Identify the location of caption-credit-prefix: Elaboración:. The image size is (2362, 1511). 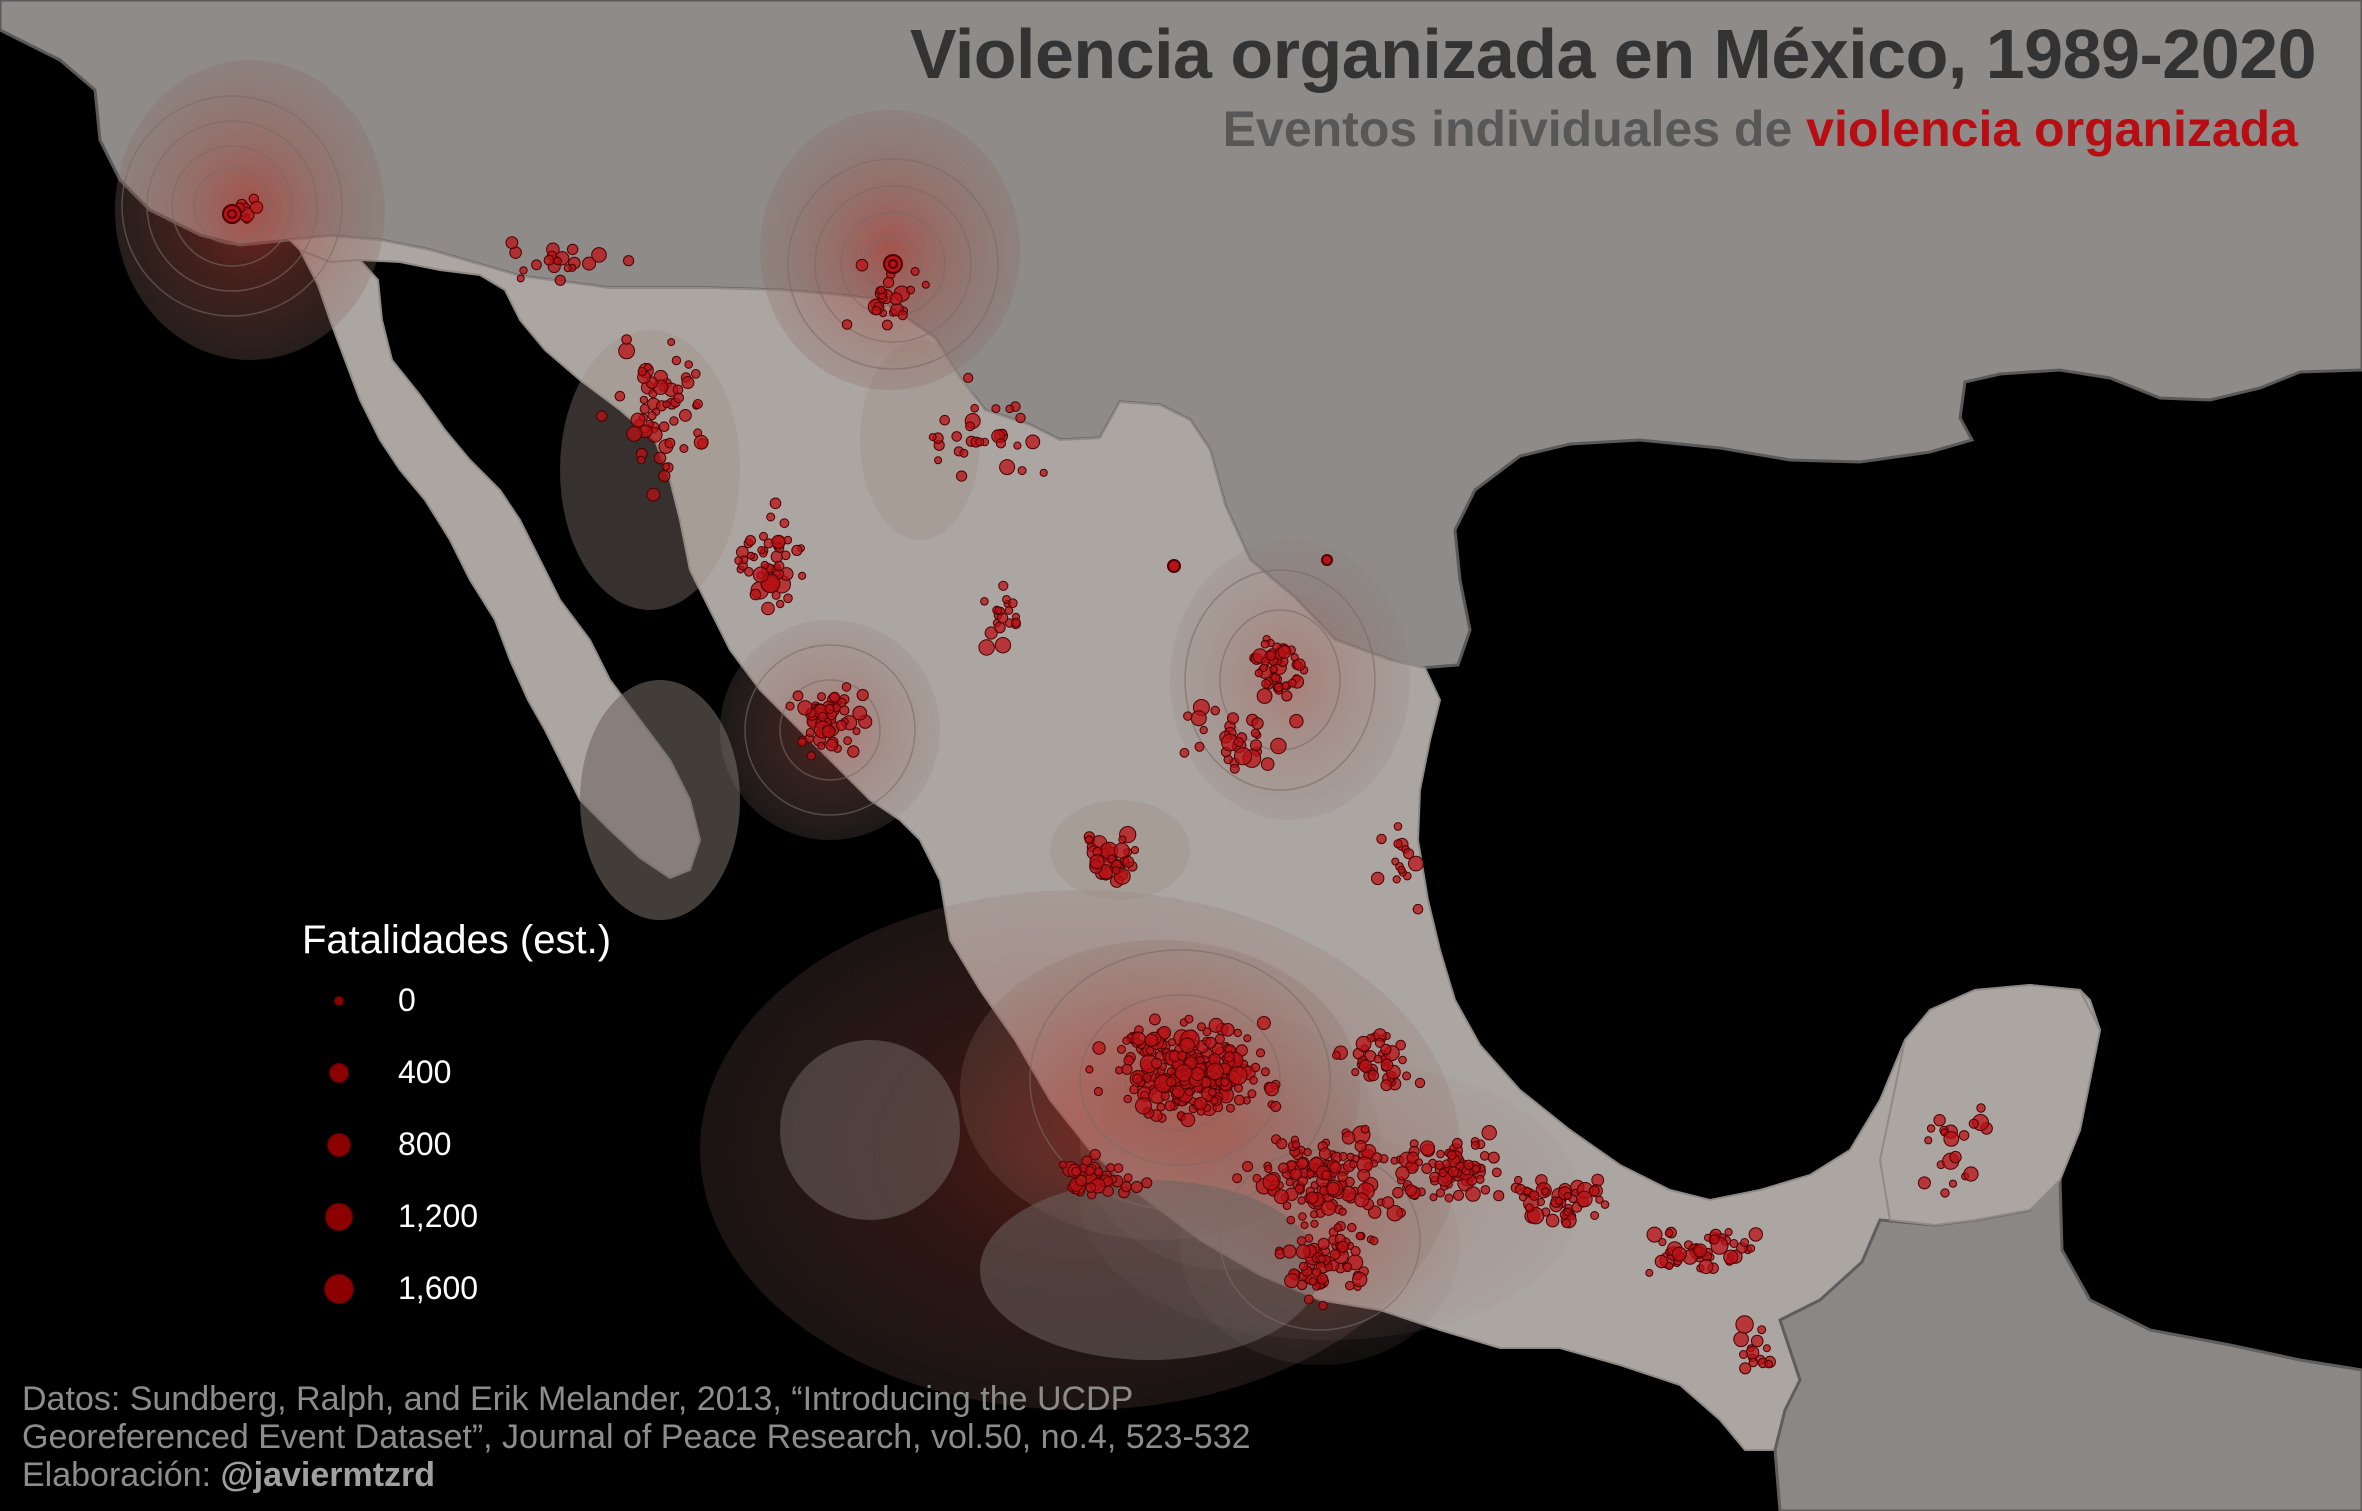
(121, 1475).